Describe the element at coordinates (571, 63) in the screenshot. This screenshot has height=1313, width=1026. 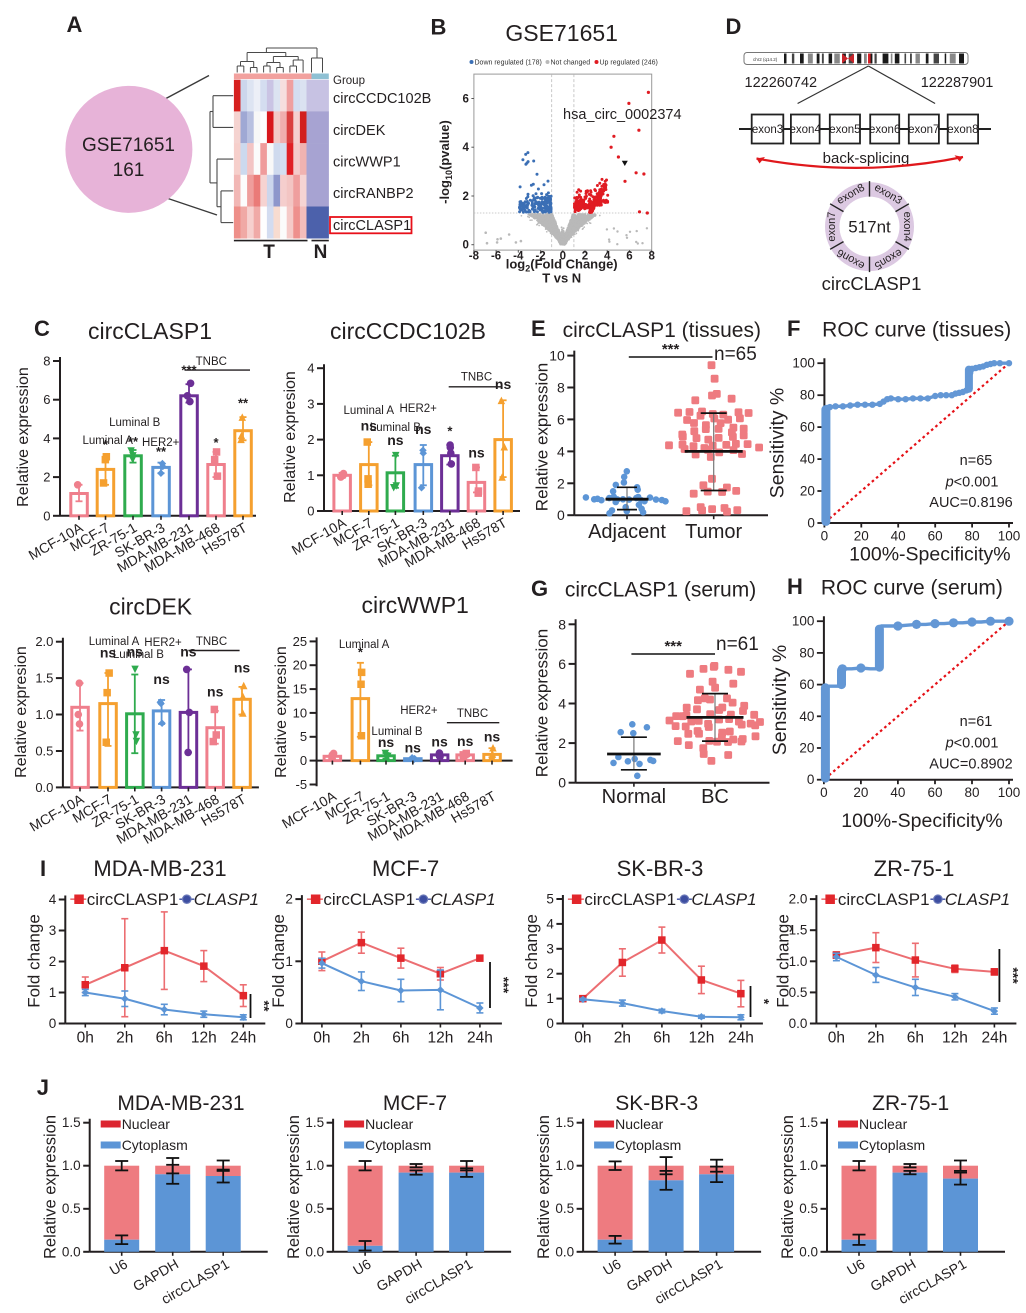
I see `svg-text: Not changed` at that location.